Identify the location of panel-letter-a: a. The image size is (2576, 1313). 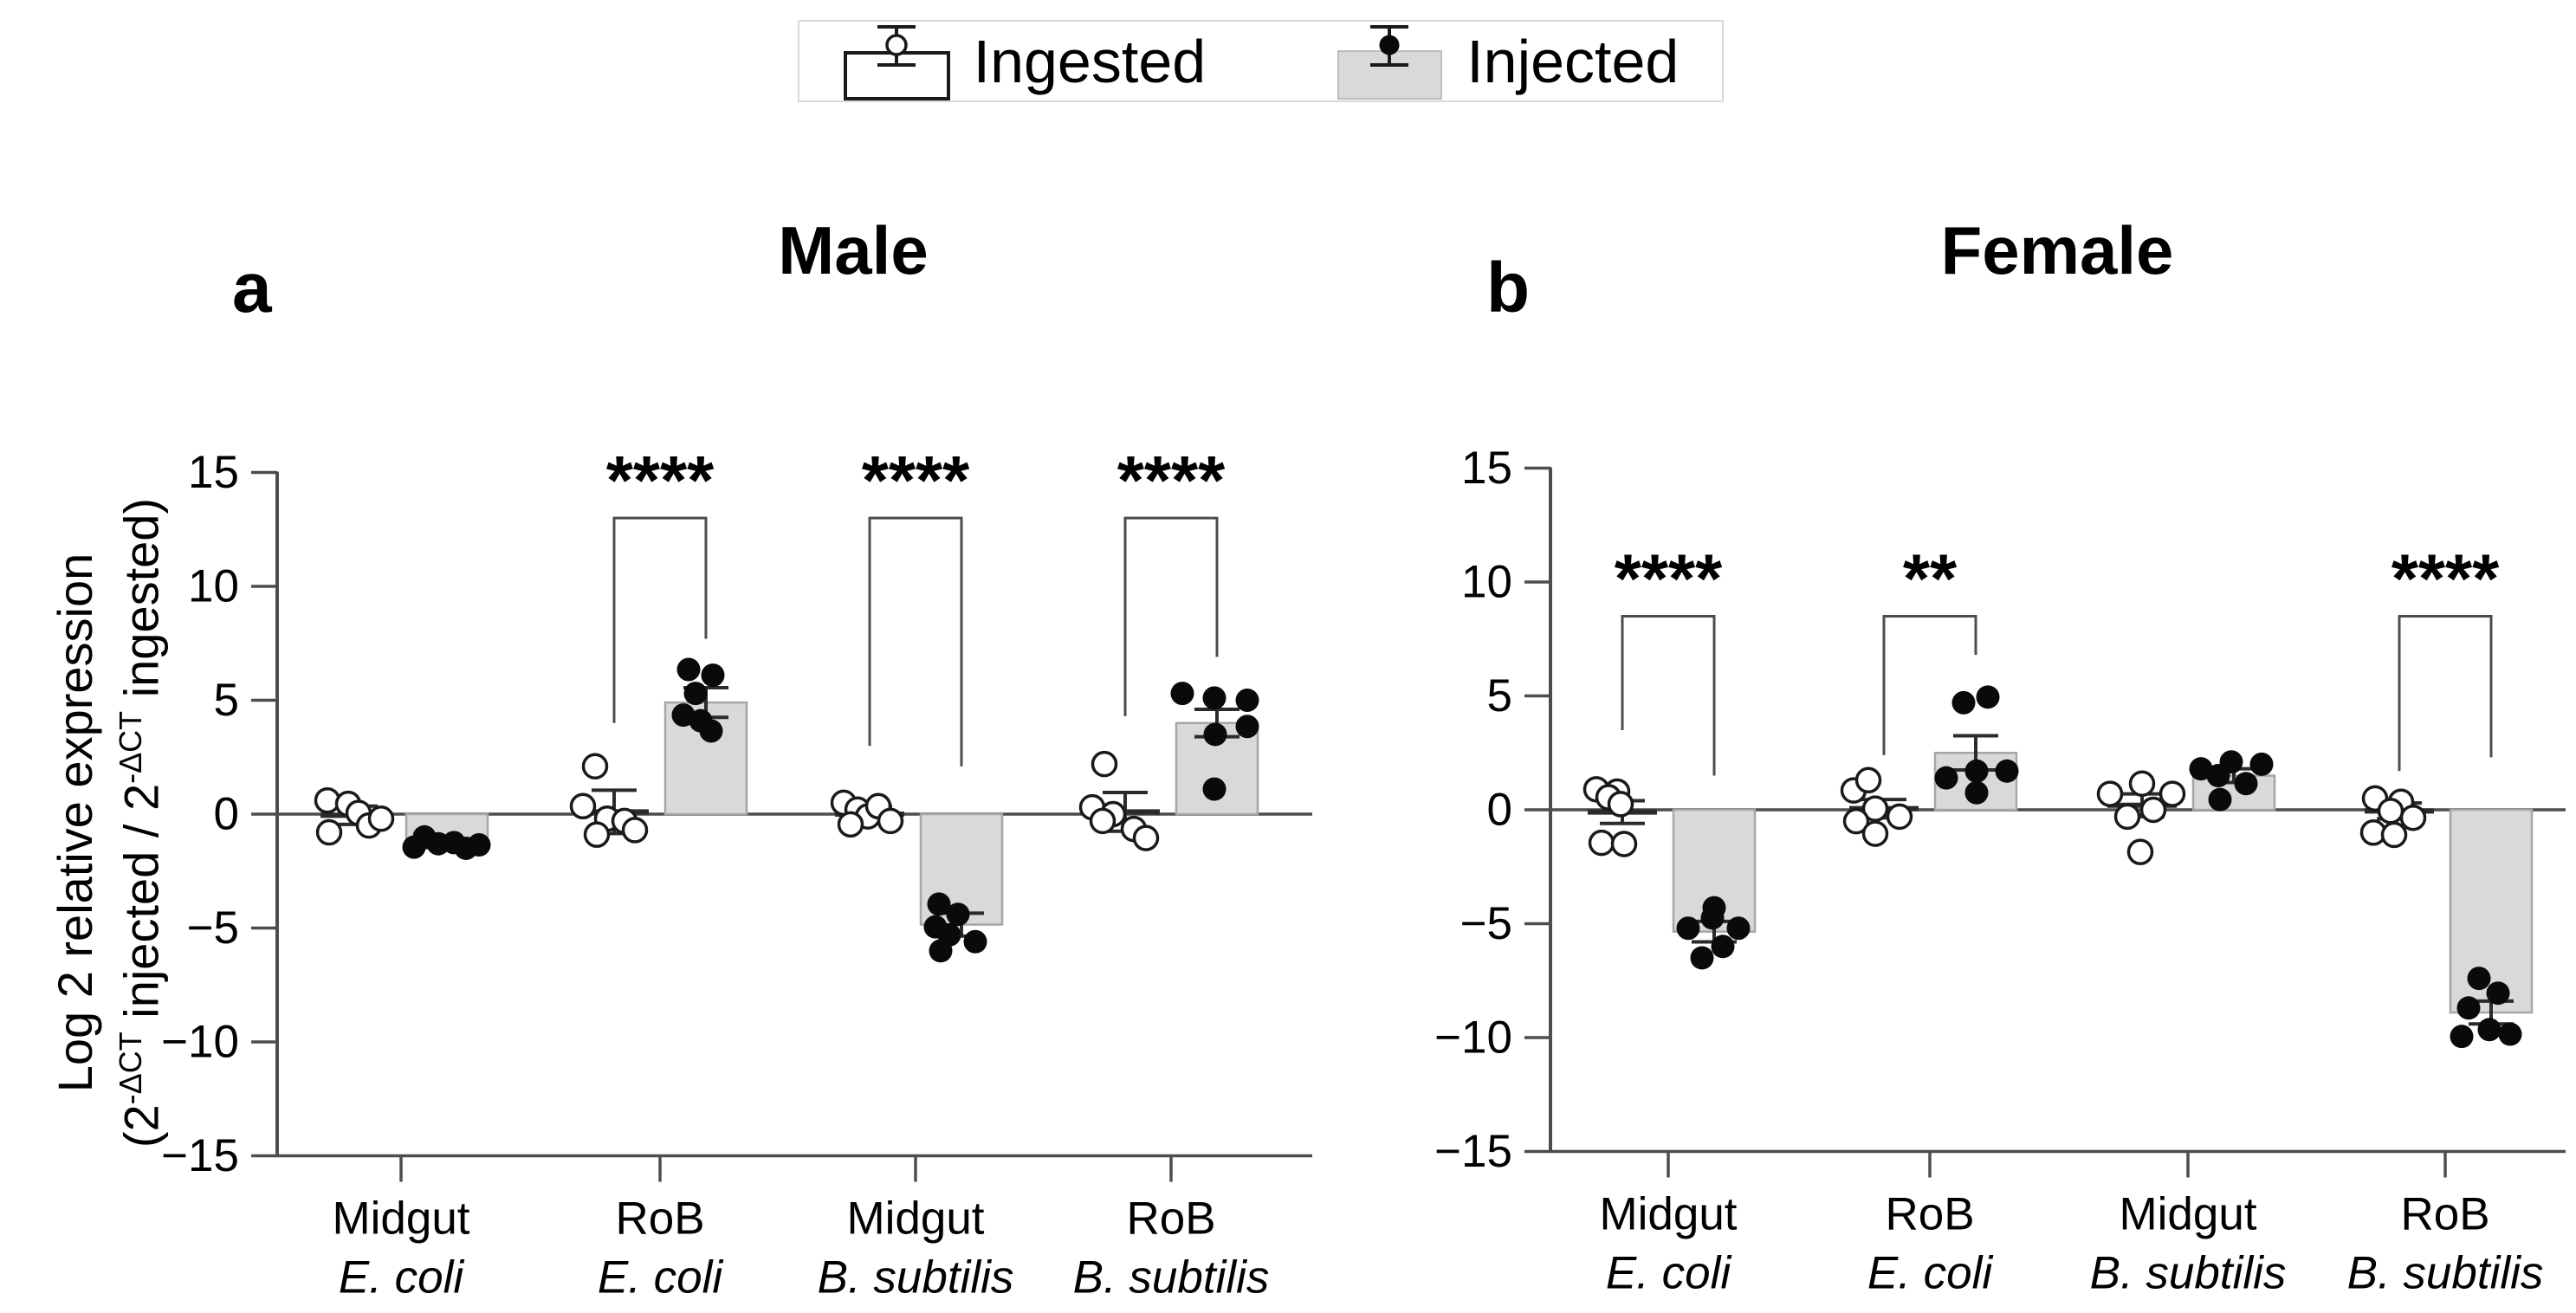
(252, 288).